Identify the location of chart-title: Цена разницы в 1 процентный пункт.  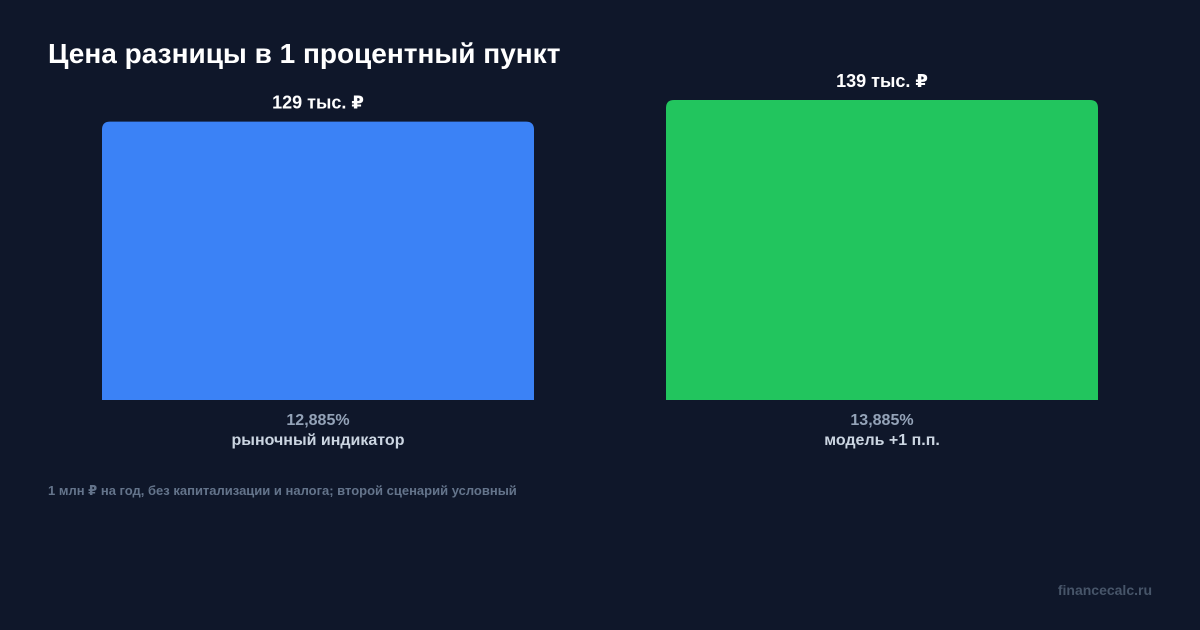
(304, 53).